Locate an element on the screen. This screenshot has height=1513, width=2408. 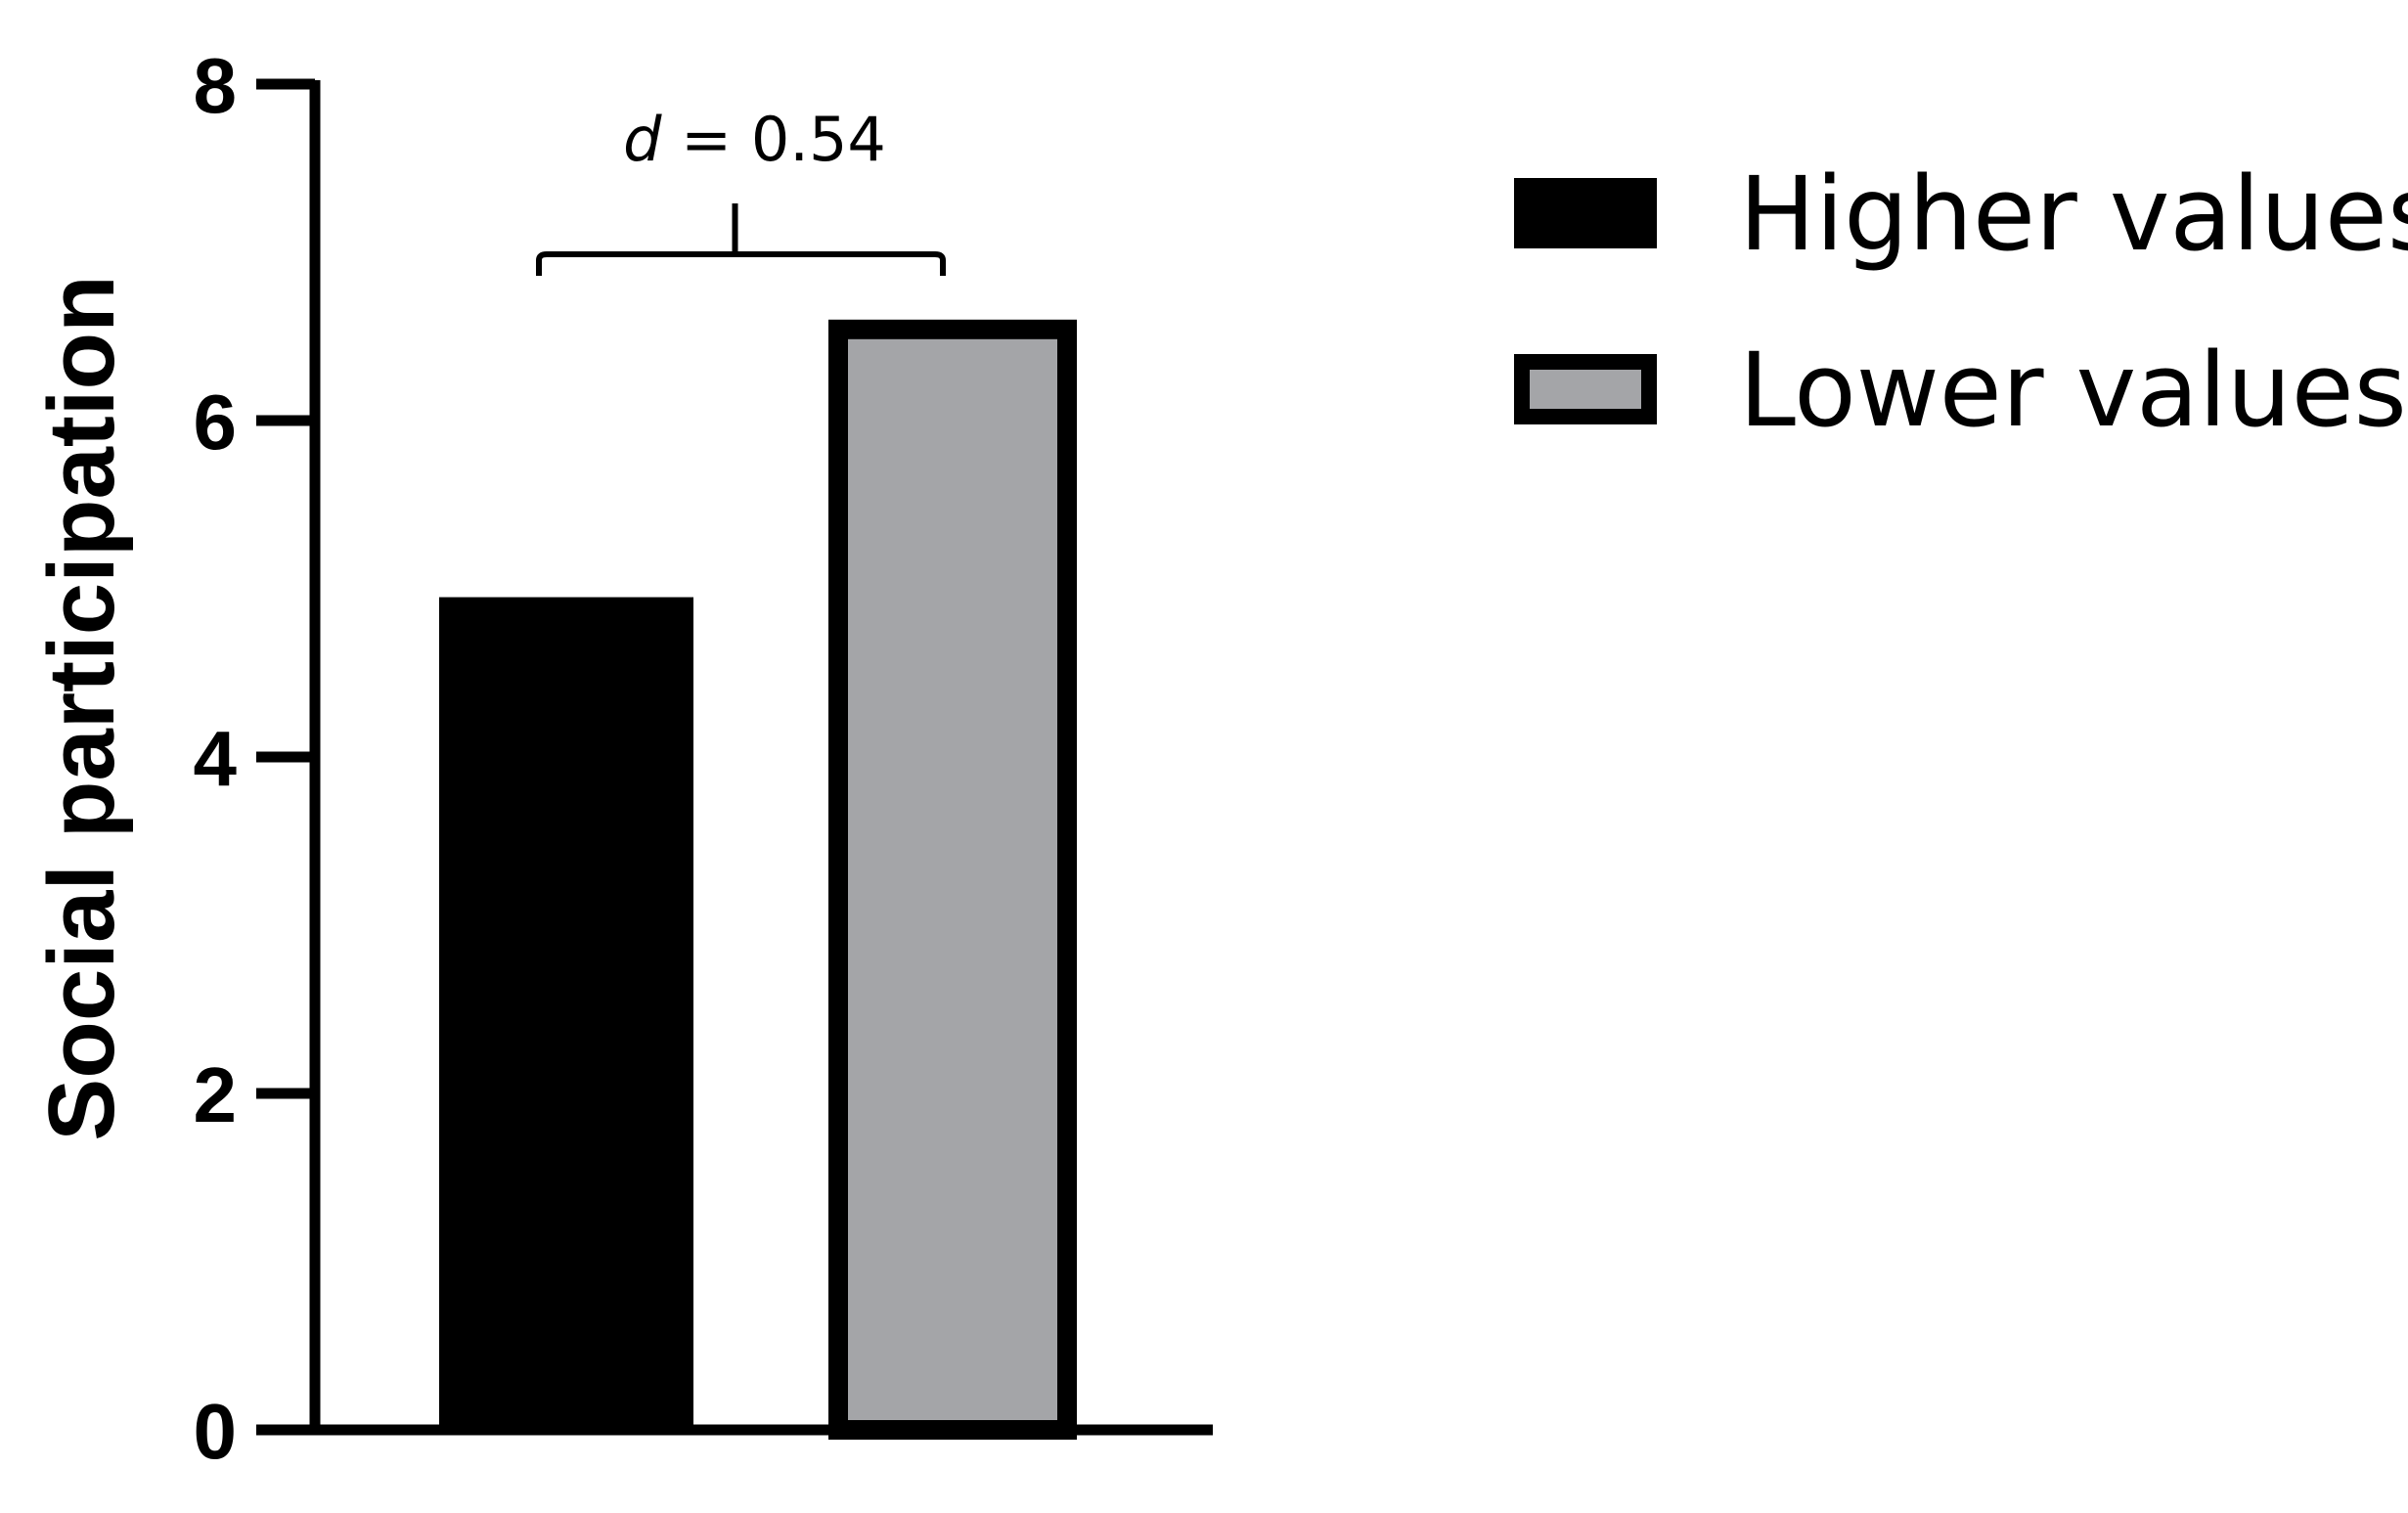
effect-size-label: d = 0.54 is located at coordinates (754, 140).